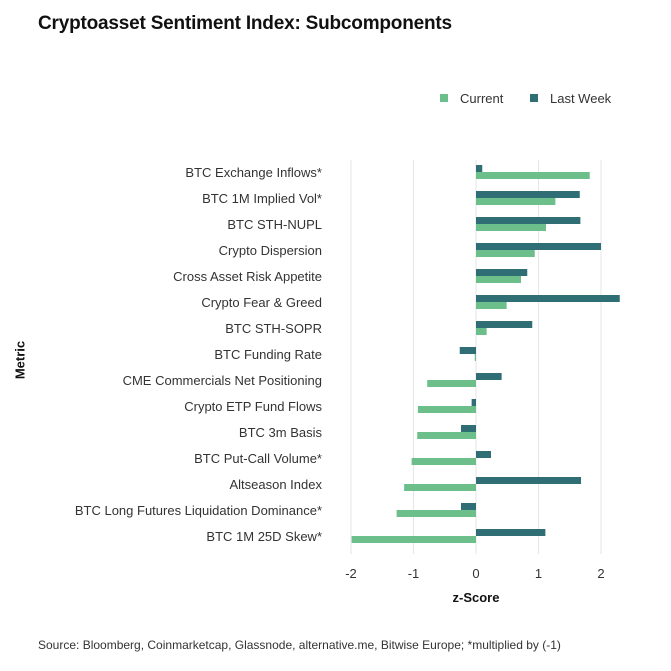 The width and height of the screenshot is (671, 671). What do you see at coordinates (414, 573) in the screenshot?
I see `x-tick-label: -1` at bounding box center [414, 573].